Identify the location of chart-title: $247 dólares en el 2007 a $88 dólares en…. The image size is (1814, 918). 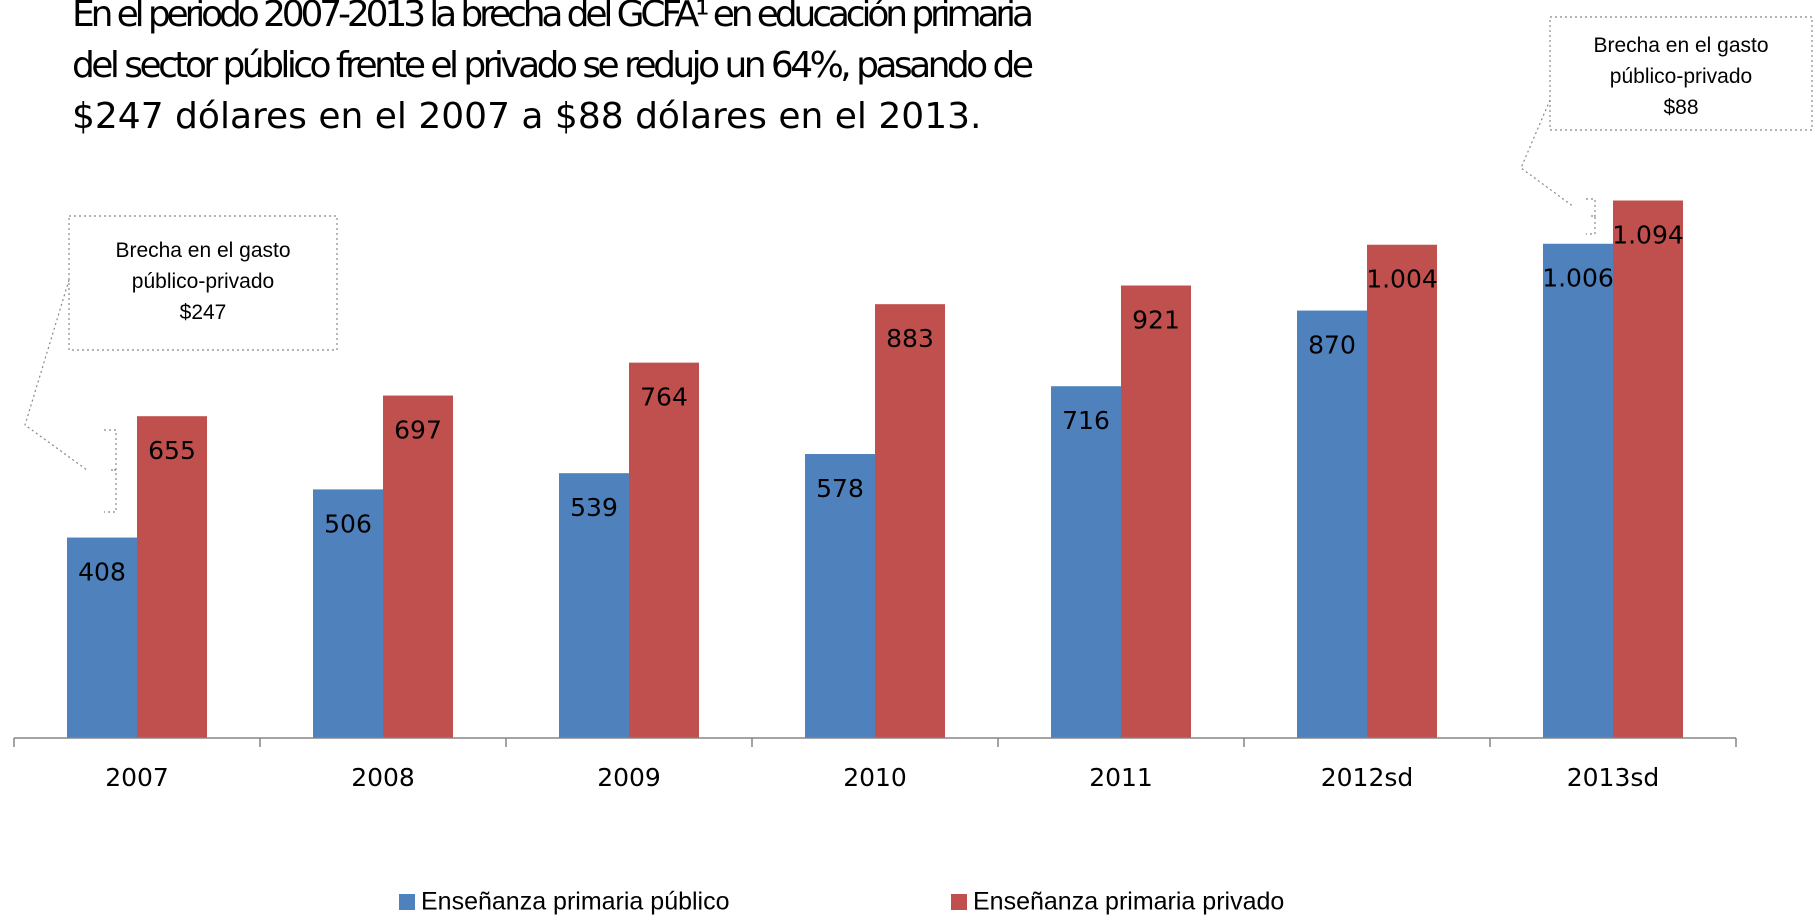
(526, 116).